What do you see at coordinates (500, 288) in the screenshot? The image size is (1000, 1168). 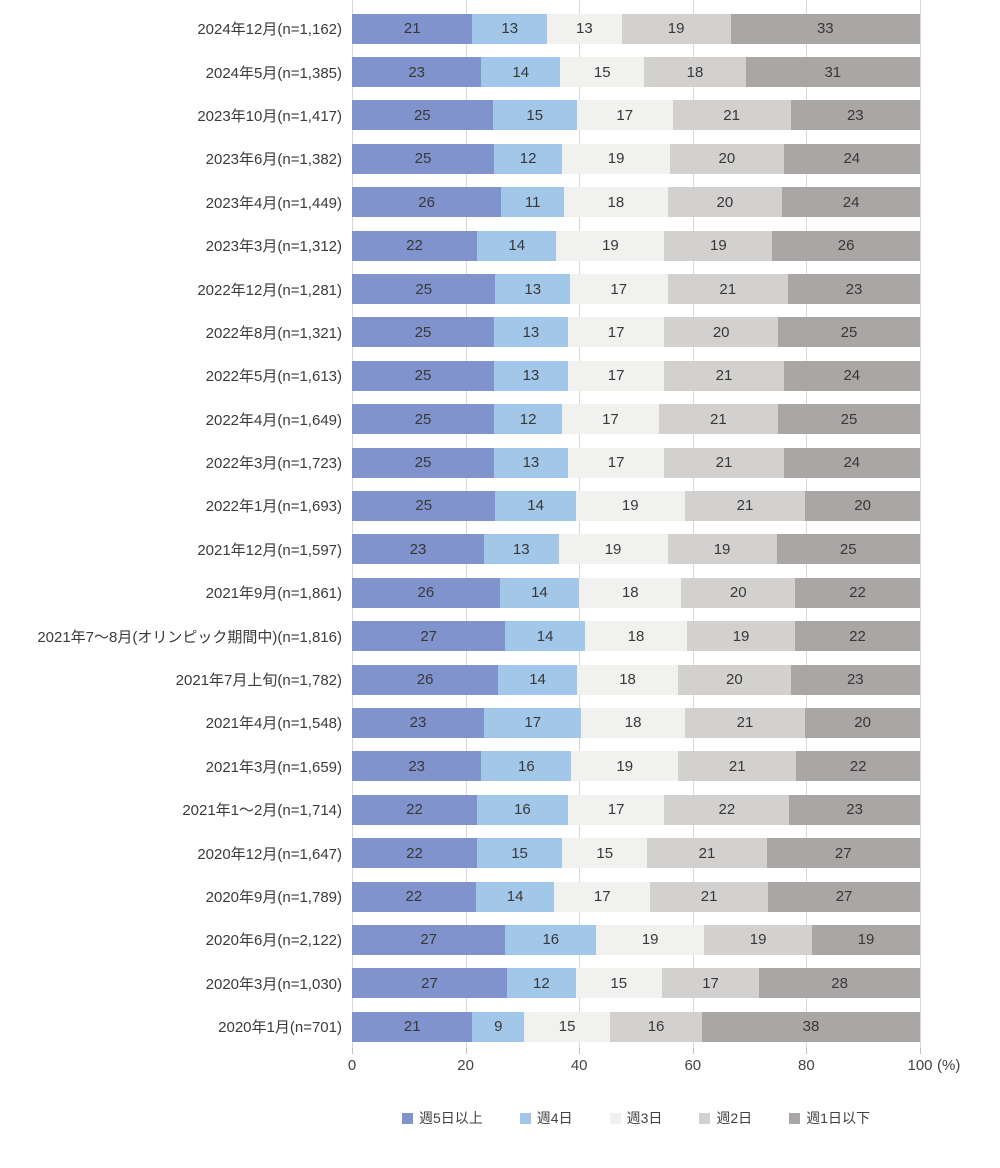 I see `bar-row: 2022年12月(n=1,281) 25 13 17 21 23` at bounding box center [500, 288].